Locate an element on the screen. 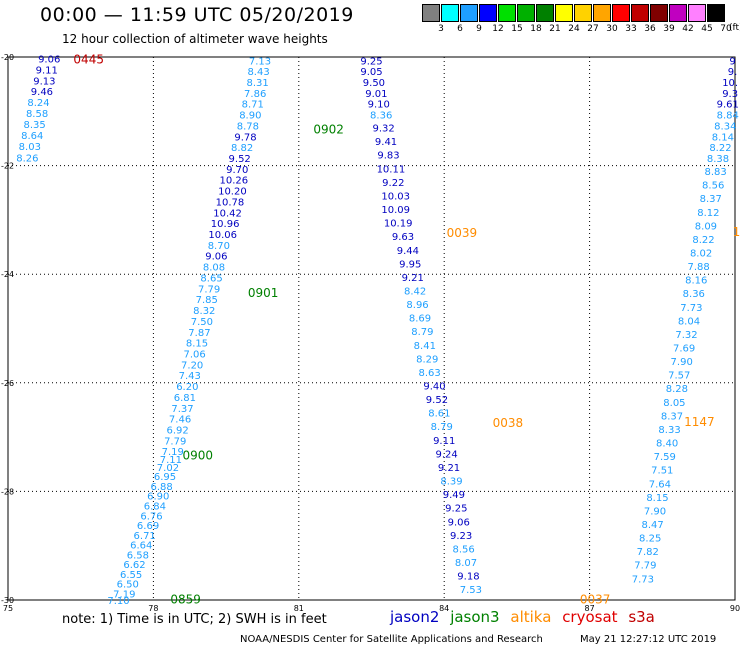 The image size is (740, 650). wave-height-value: 8.90 is located at coordinates (250, 116).